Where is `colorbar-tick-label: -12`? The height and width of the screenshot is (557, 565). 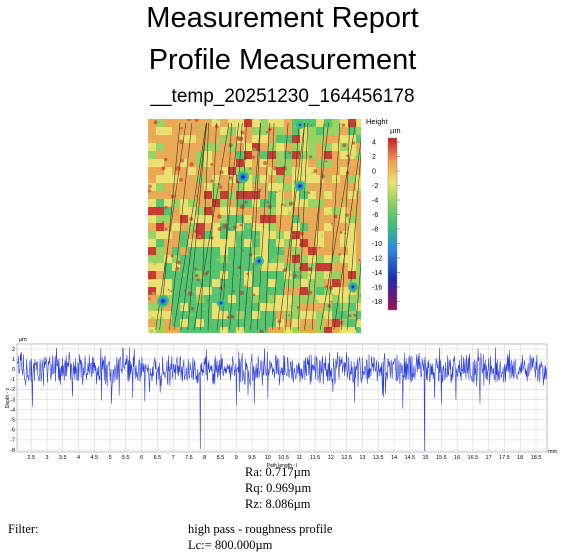 colorbar-tick-label: -12 is located at coordinates (377, 259).